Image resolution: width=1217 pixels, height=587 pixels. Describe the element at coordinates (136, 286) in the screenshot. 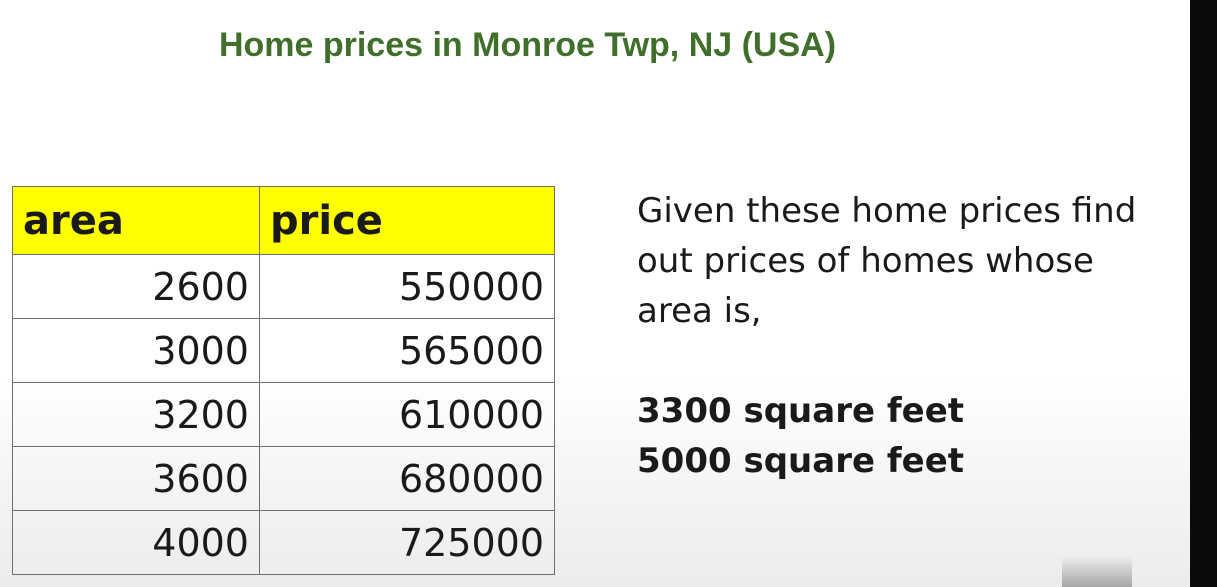

I see `area-cell: 2600` at that location.